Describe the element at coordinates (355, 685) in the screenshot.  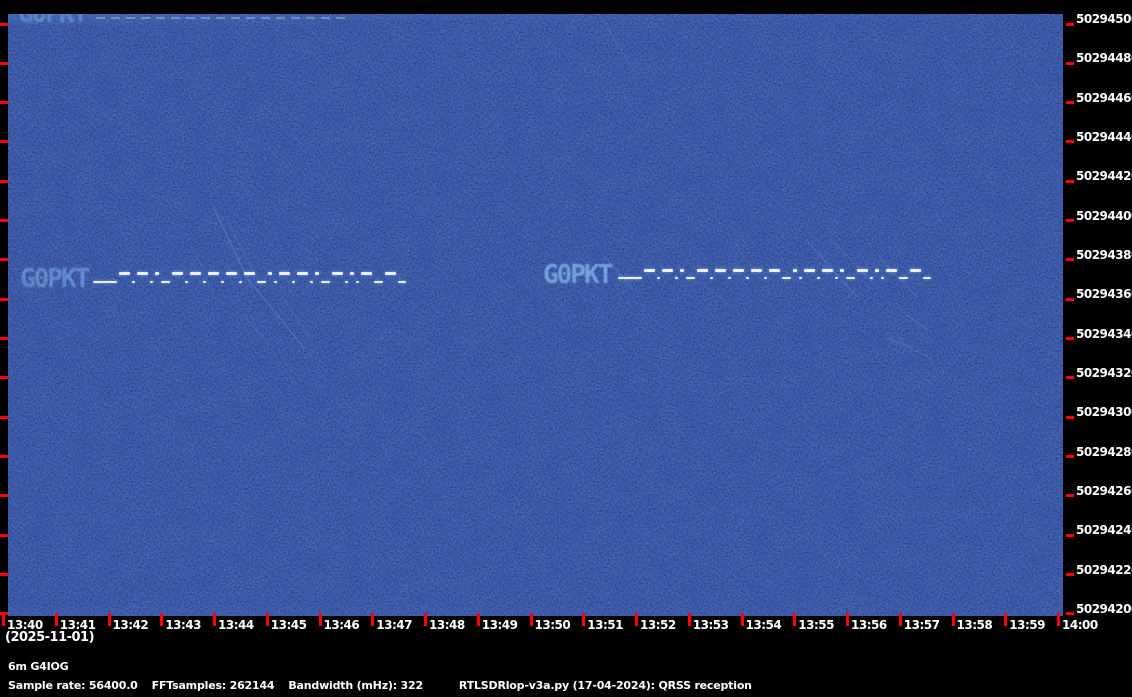
I see `bandwidth-label: Bandwidth (mHz): 322` at that location.